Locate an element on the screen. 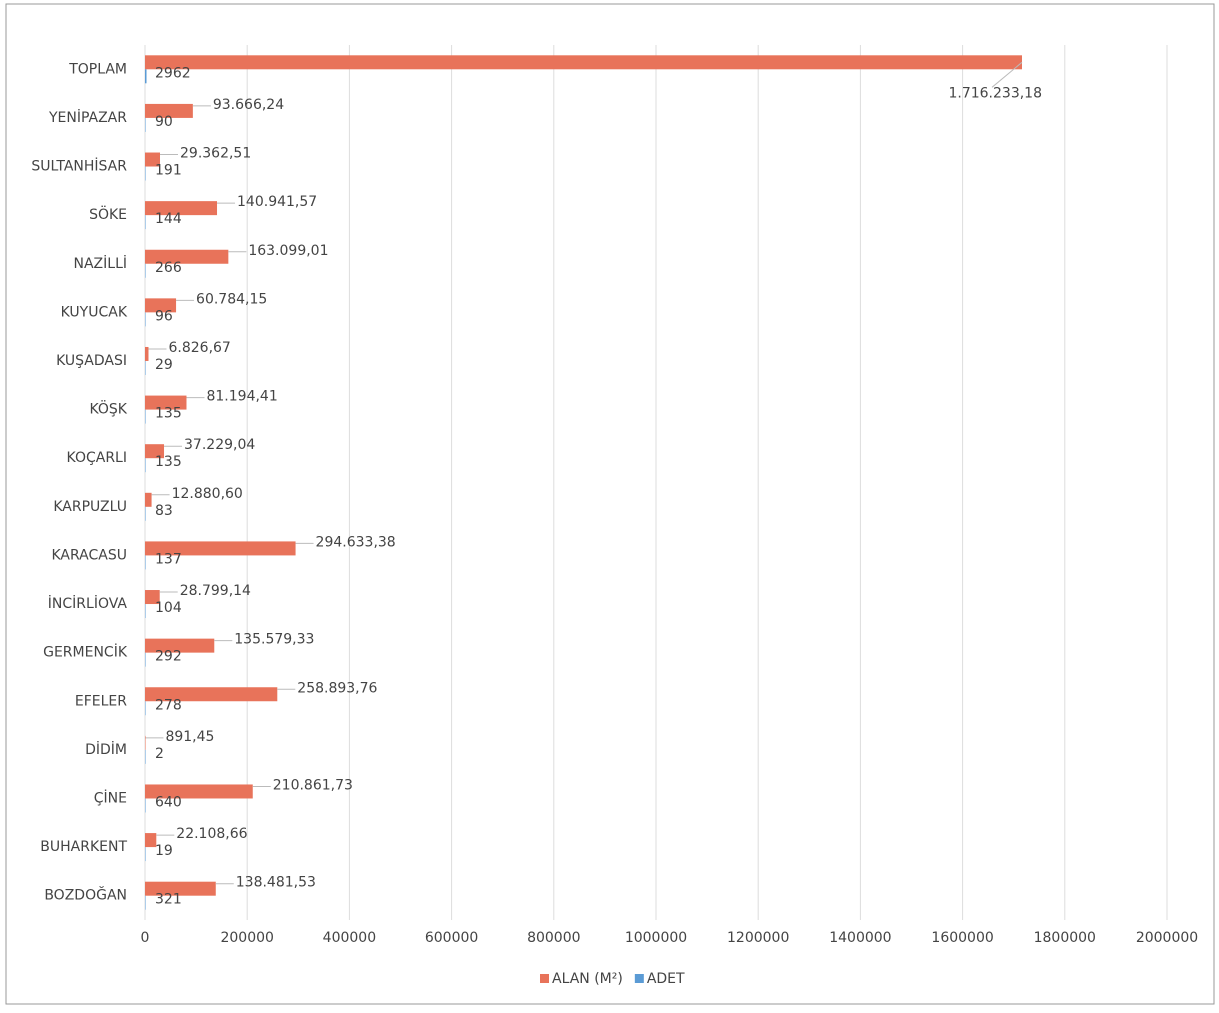 Image resolution: width=1219 pixels, height=1013 pixels. value-label: 163.099,01 is located at coordinates (288, 251).